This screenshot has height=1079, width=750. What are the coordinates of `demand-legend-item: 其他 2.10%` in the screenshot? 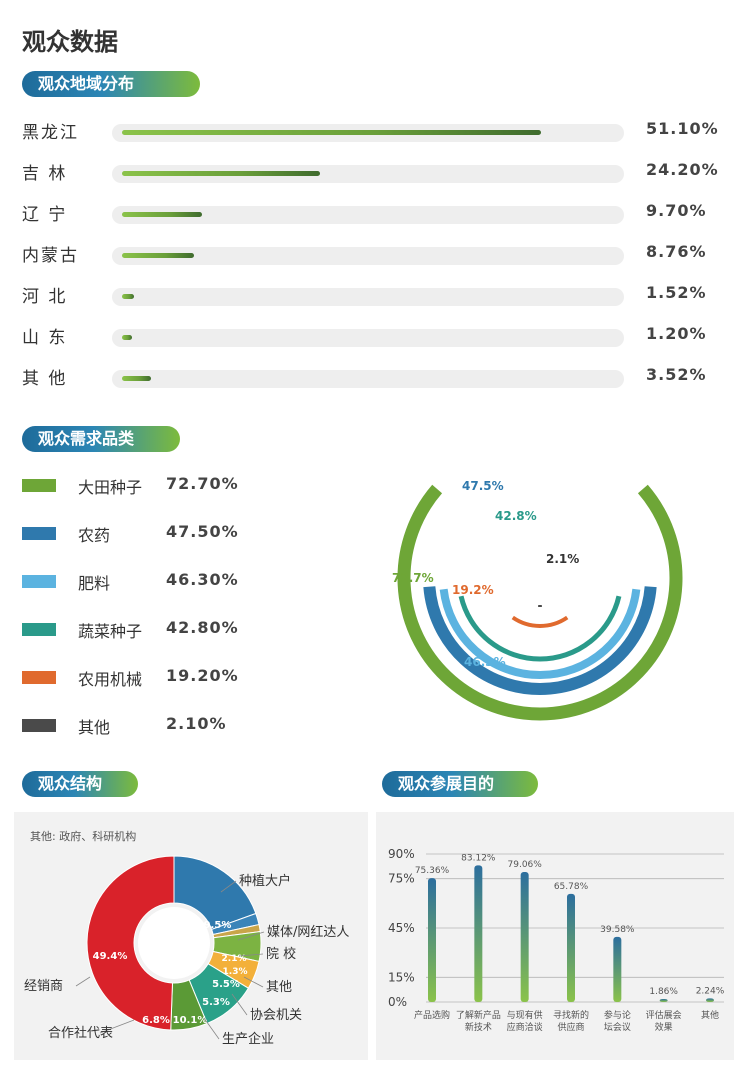 It's located at (187, 726).